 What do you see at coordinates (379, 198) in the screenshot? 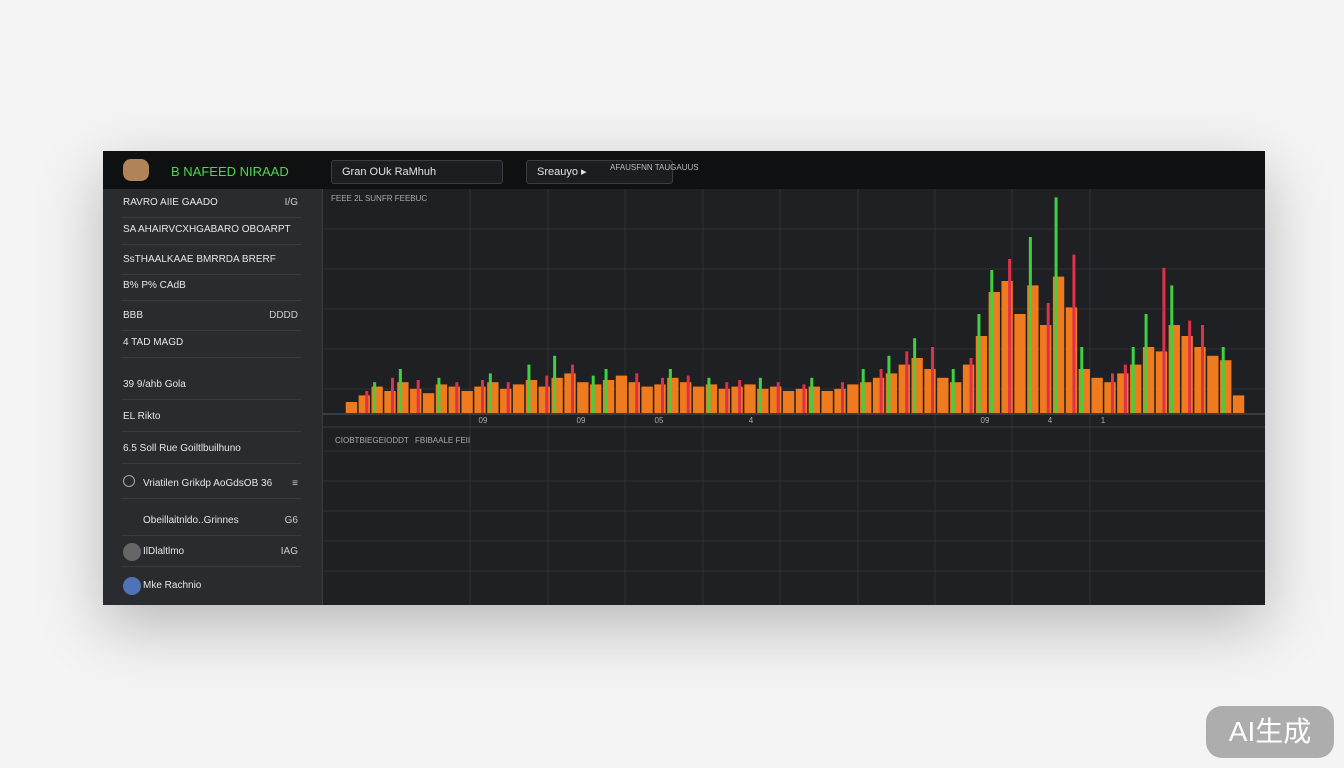
I see `chart-label: FEEE 2L SUNFR FEEBUC` at bounding box center [379, 198].